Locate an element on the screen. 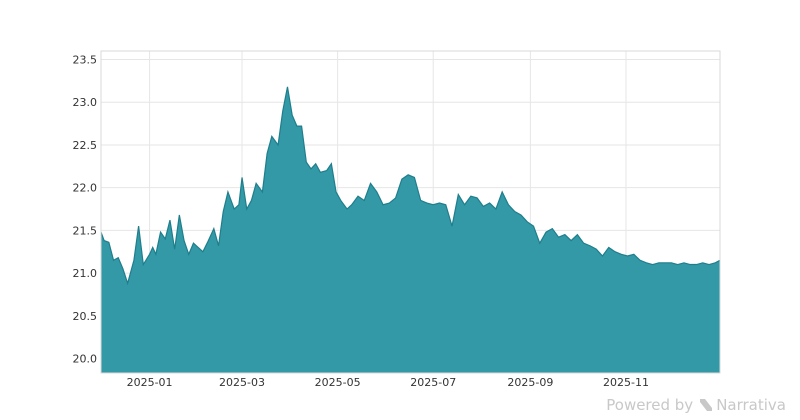 The width and height of the screenshot is (800, 420). y-tick-label: 22.0 is located at coordinates (85, 188).